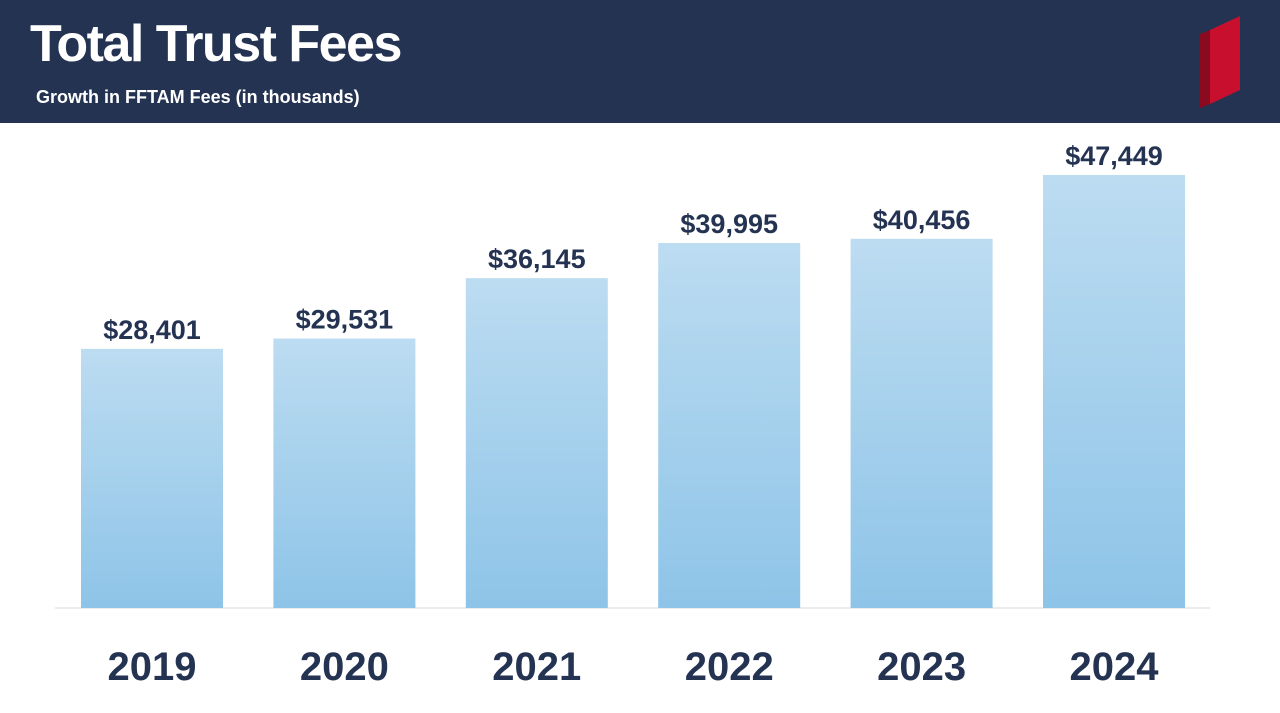 This screenshot has width=1280, height=713. I want to click on bar-2023, so click(921, 423).